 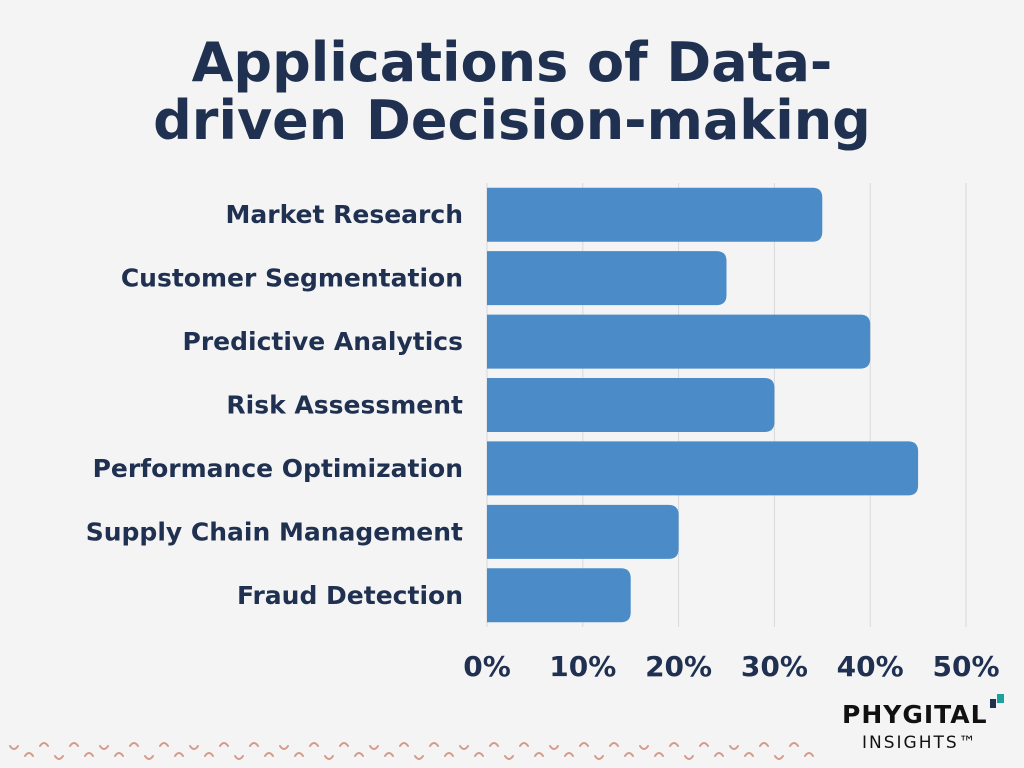 I want to click on x-tick-label: 0%, so click(x=487, y=666).